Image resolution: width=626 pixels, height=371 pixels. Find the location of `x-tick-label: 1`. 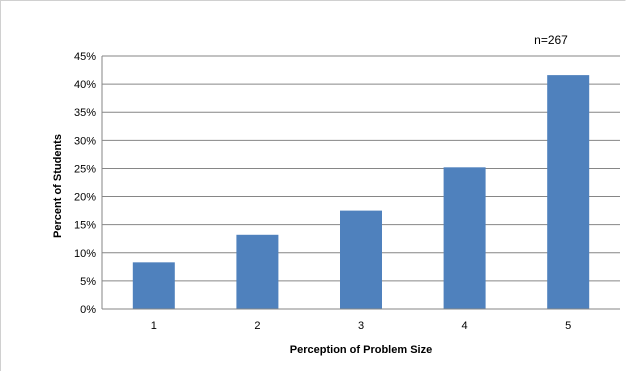

x-tick-label: 1 is located at coordinates (154, 326).